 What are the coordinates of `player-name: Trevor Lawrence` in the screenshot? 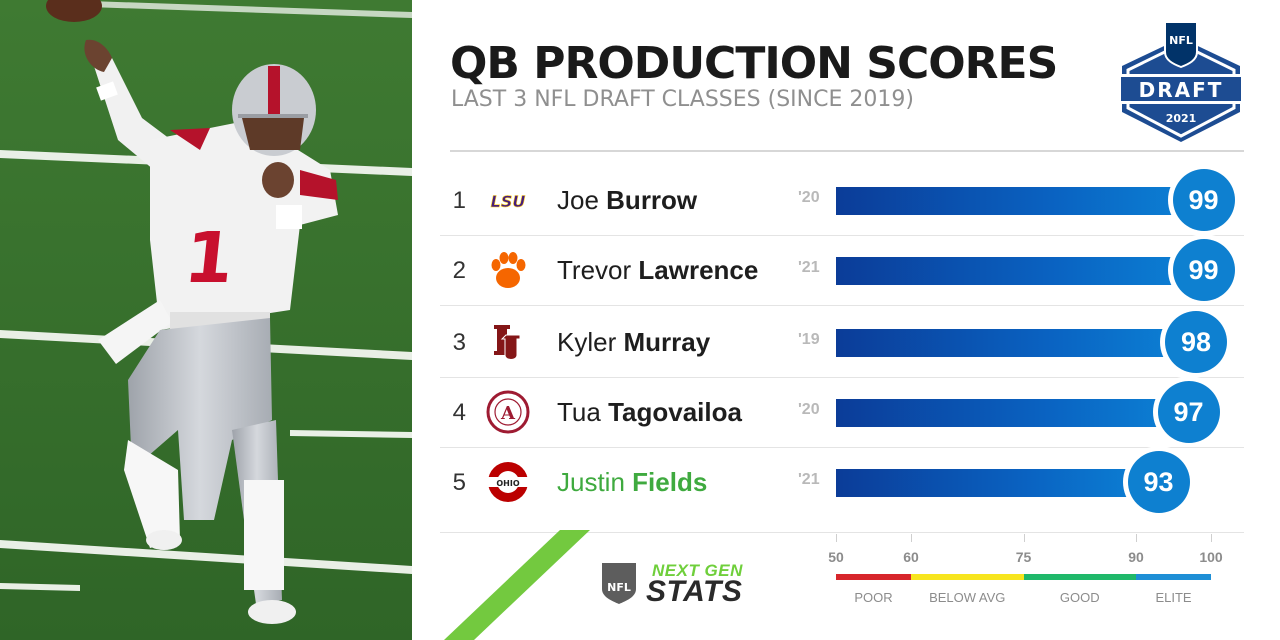 It's located at (657, 270).